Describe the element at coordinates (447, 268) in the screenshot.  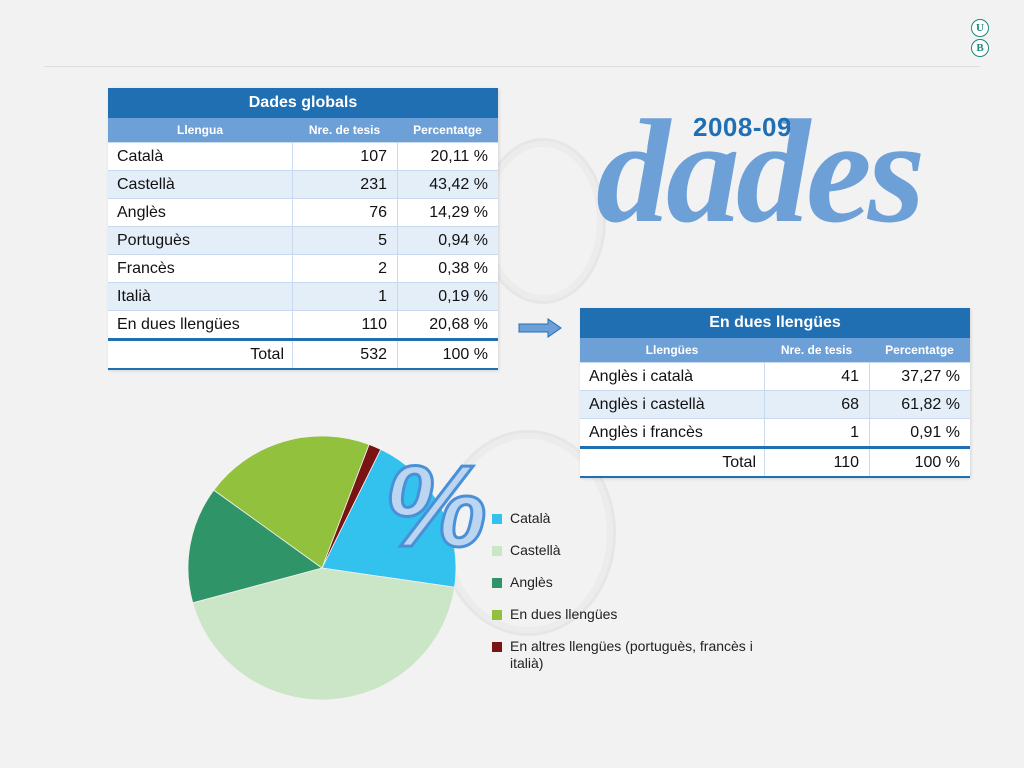
I see `row-percent: 0,38 %` at that location.